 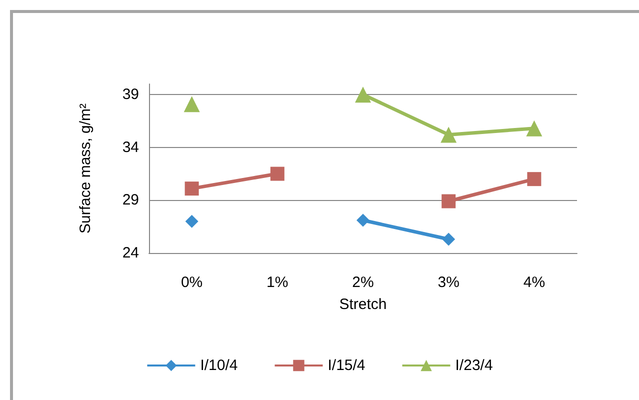 What do you see at coordinates (130, 95) in the screenshot?
I see `y-tick-label: 39` at bounding box center [130, 95].